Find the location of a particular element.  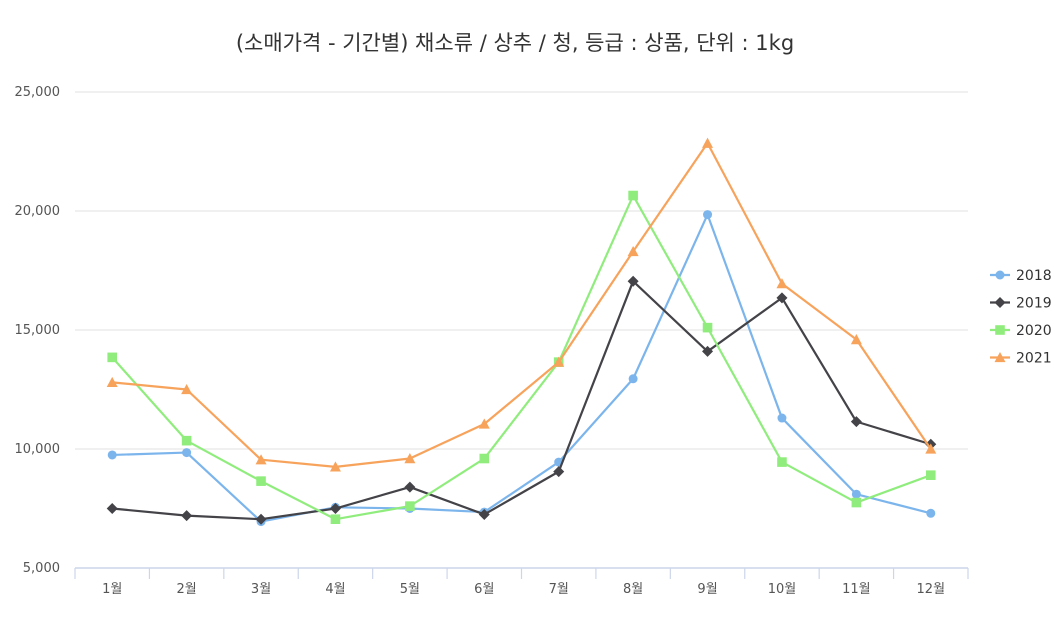

x-tick-label: 6월 is located at coordinates (484, 589).